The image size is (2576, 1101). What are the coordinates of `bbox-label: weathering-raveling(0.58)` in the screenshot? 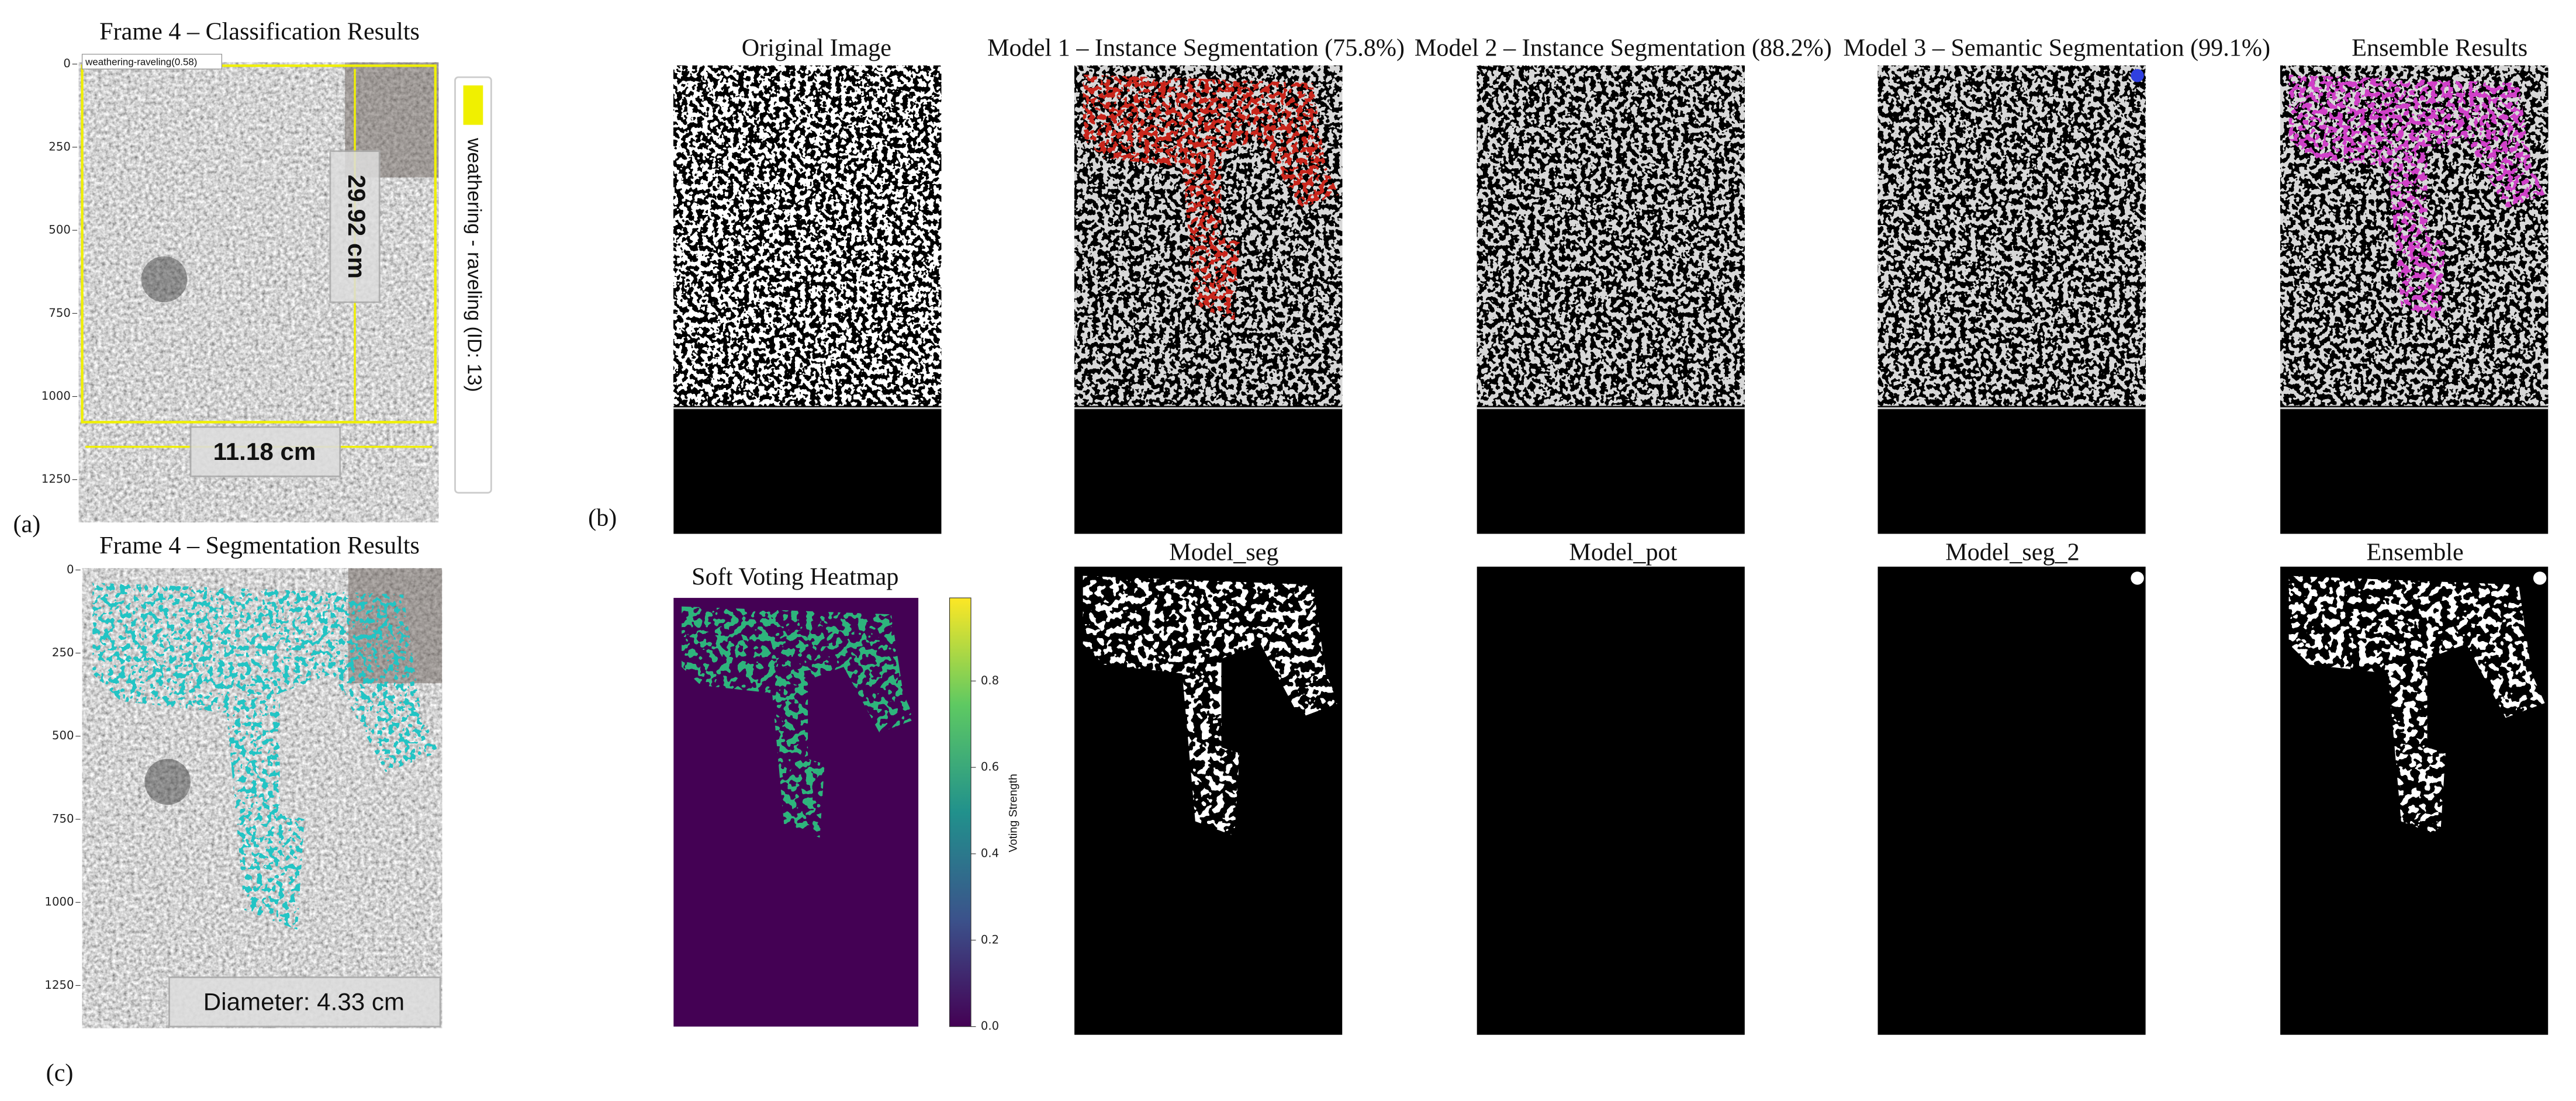 It's located at (141, 62).